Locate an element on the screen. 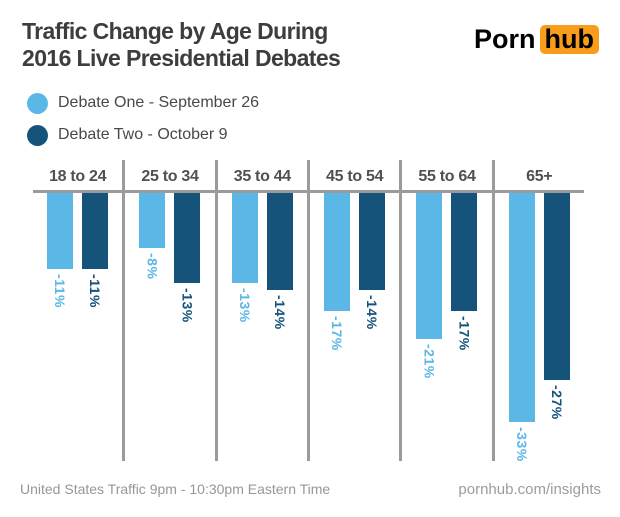 The image size is (620, 517). age-group-label: 25 to 34 is located at coordinates (170, 176).